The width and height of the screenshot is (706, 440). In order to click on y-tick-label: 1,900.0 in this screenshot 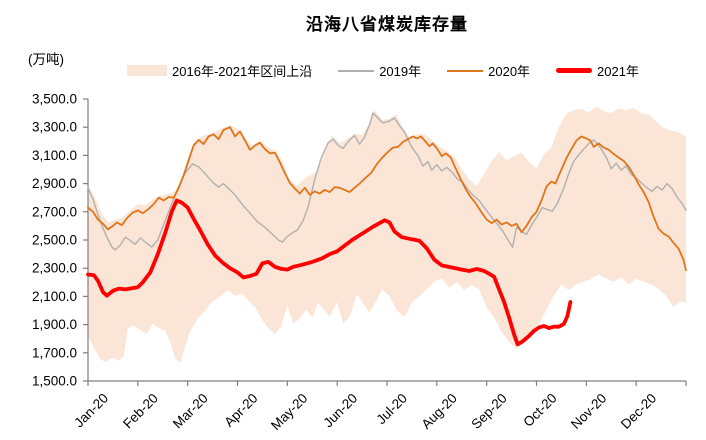, I will do `click(54, 324)`.